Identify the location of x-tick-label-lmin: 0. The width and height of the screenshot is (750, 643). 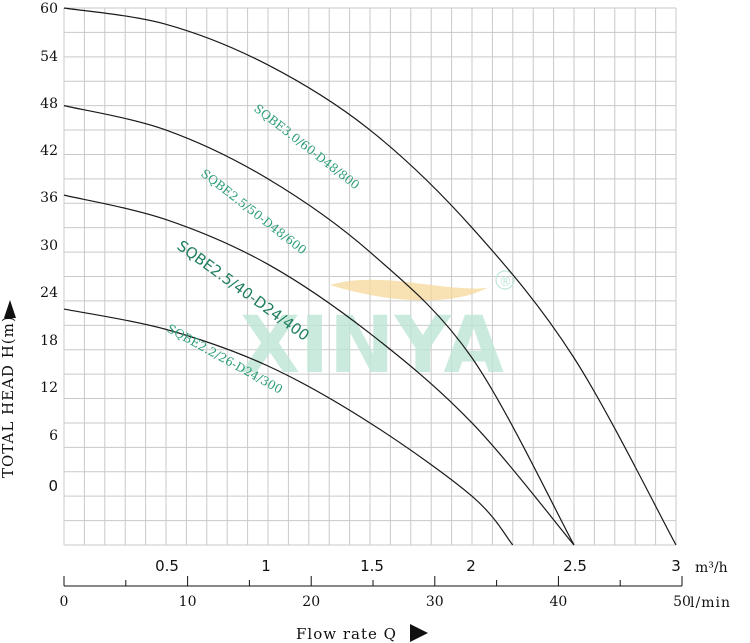
(64, 602).